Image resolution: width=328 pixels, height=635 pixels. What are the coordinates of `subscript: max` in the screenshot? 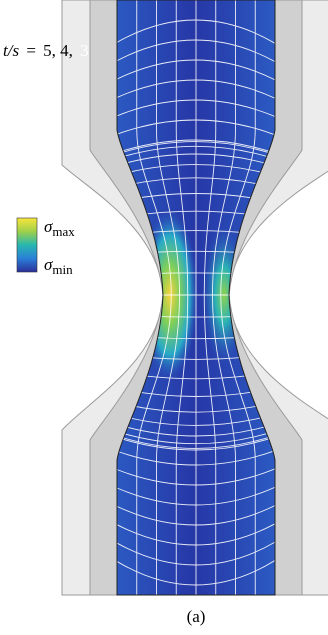 It's located at (63, 231).